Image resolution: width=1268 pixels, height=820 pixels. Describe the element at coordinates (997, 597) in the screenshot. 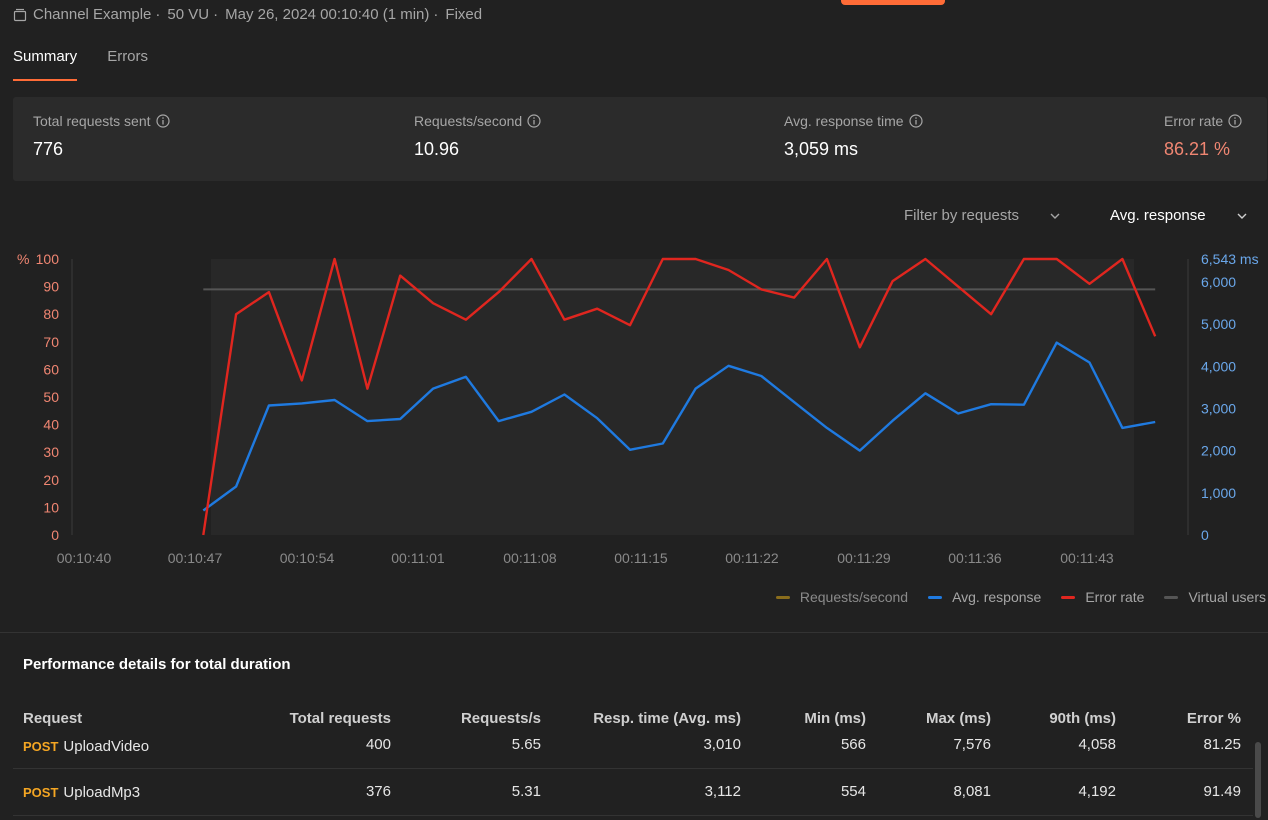

I see `legend-label: Avg. response` at that location.